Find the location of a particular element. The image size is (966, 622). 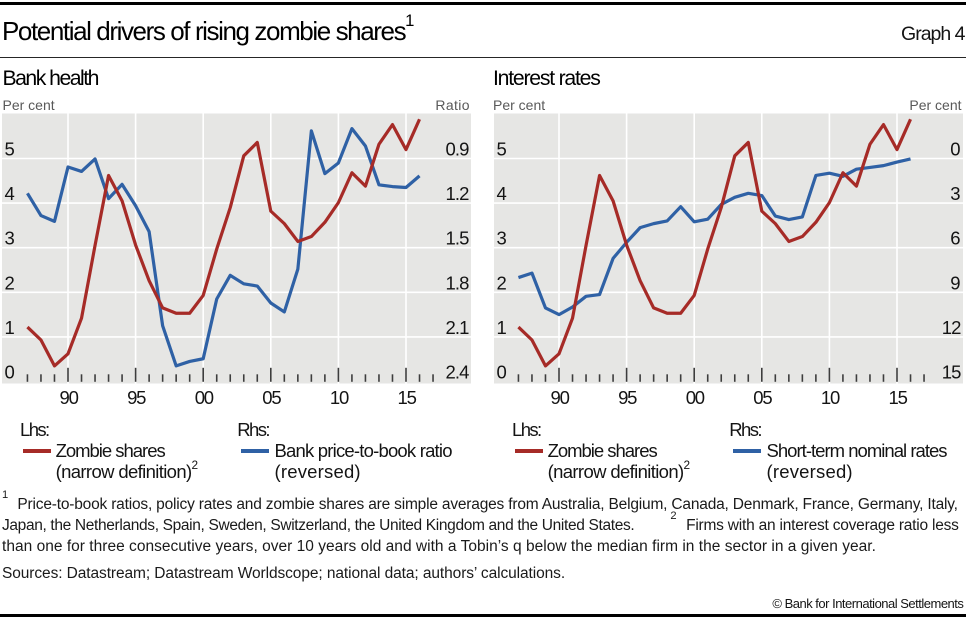

svg-text: 0.9 is located at coordinates (457, 149).